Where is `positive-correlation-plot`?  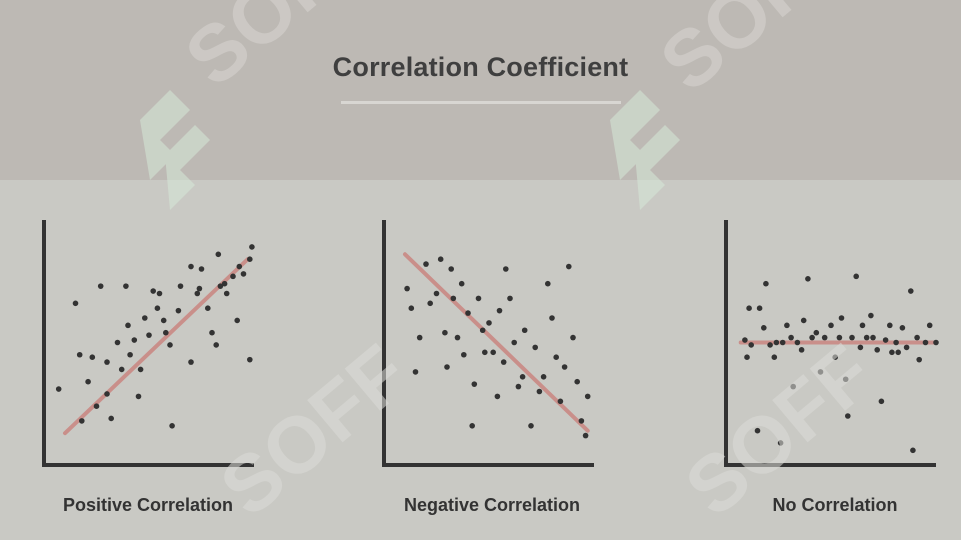
positive-correlation-plot is located at coordinates (157, 345).